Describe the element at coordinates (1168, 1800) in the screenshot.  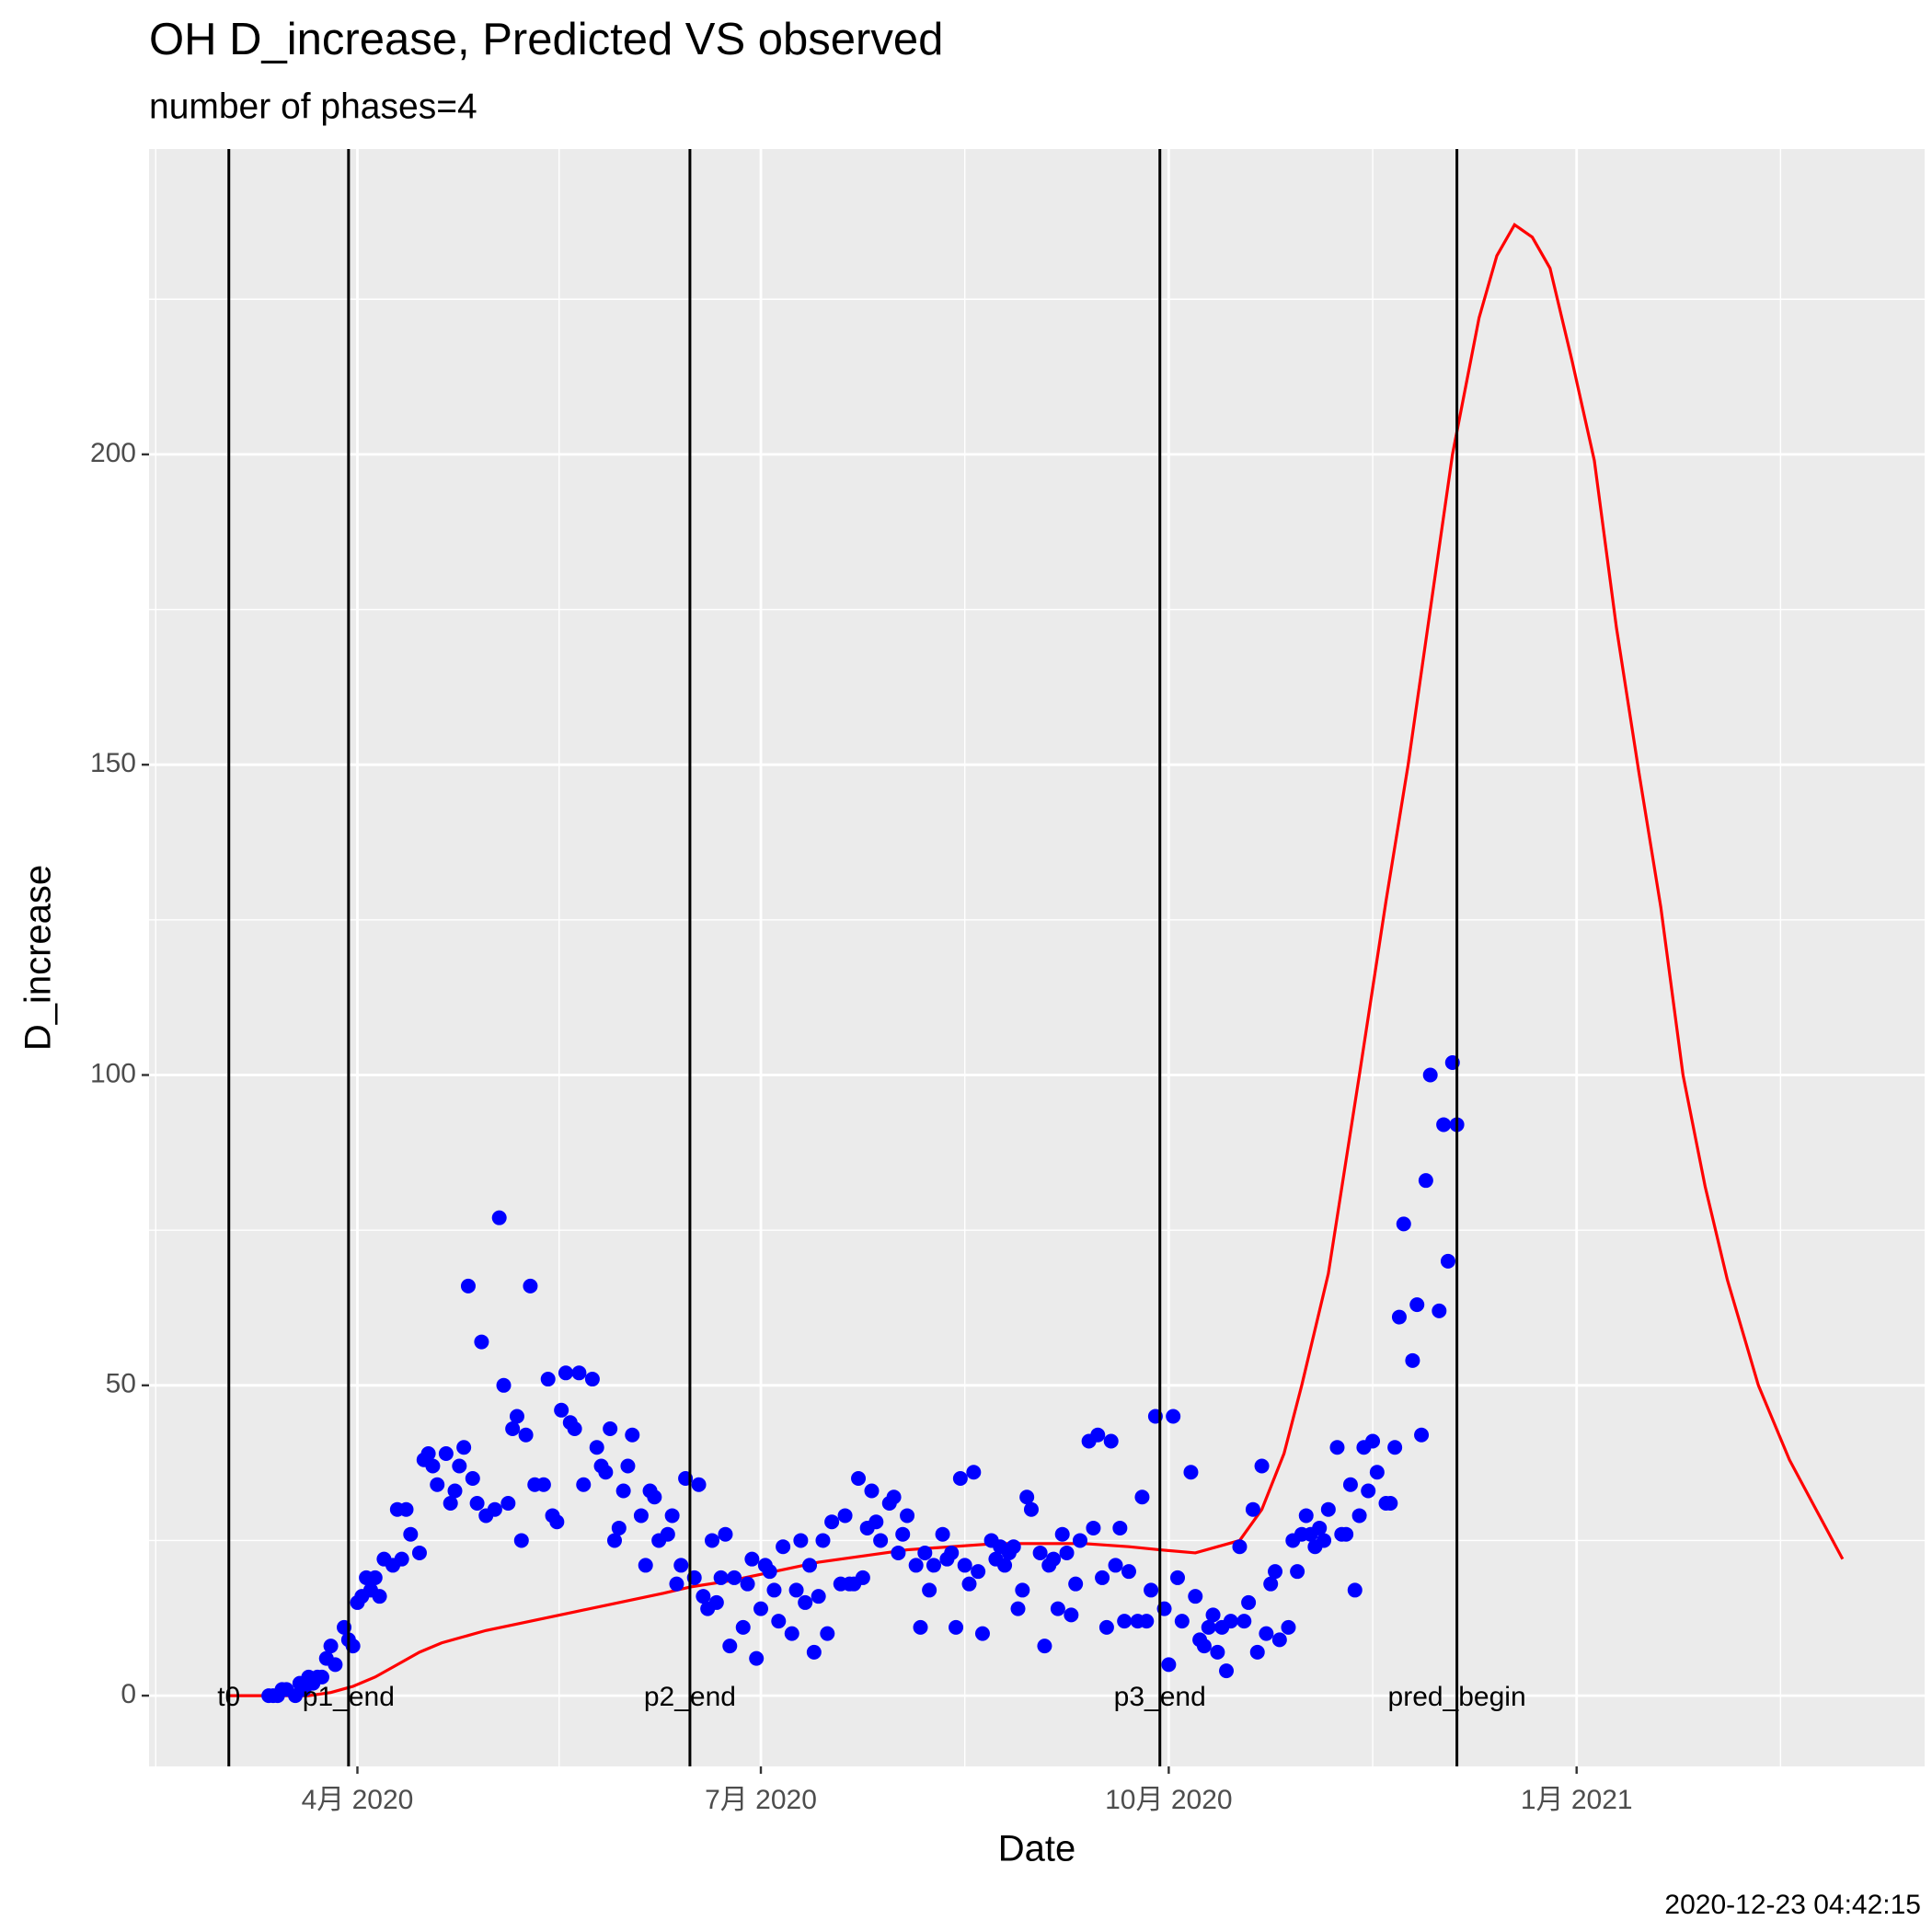
I see `x-tick-label: 10月 2020` at that location.